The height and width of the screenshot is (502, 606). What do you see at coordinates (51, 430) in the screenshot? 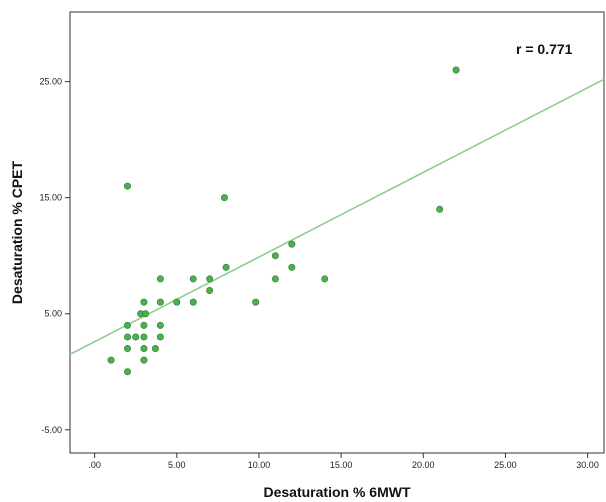
I see `y-tick-label: -5.00` at bounding box center [51, 430].